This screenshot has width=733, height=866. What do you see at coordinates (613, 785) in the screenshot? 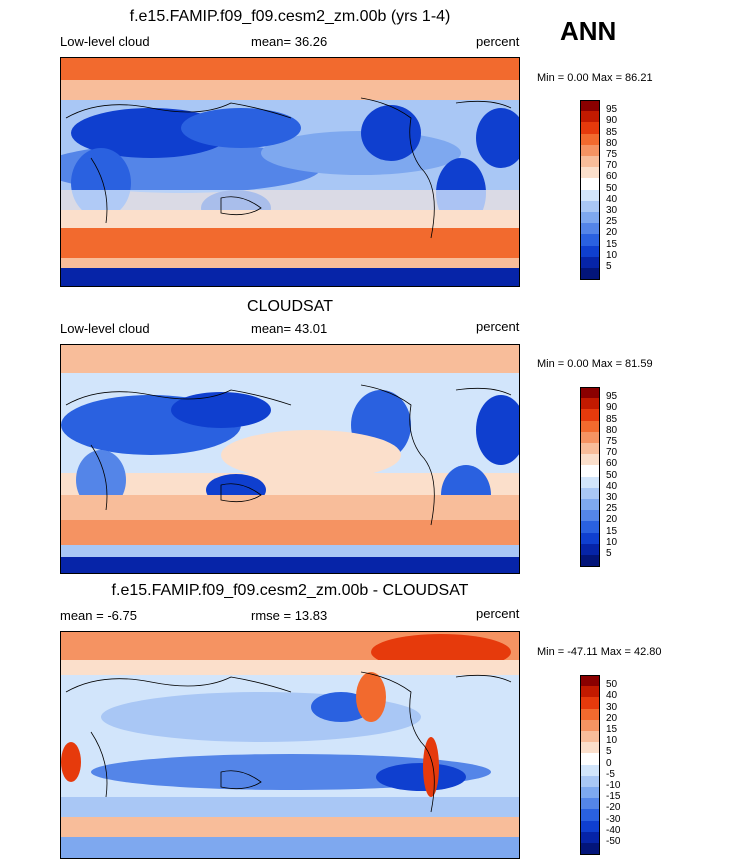
I see `colorbar-level-label: -10` at bounding box center [613, 785].